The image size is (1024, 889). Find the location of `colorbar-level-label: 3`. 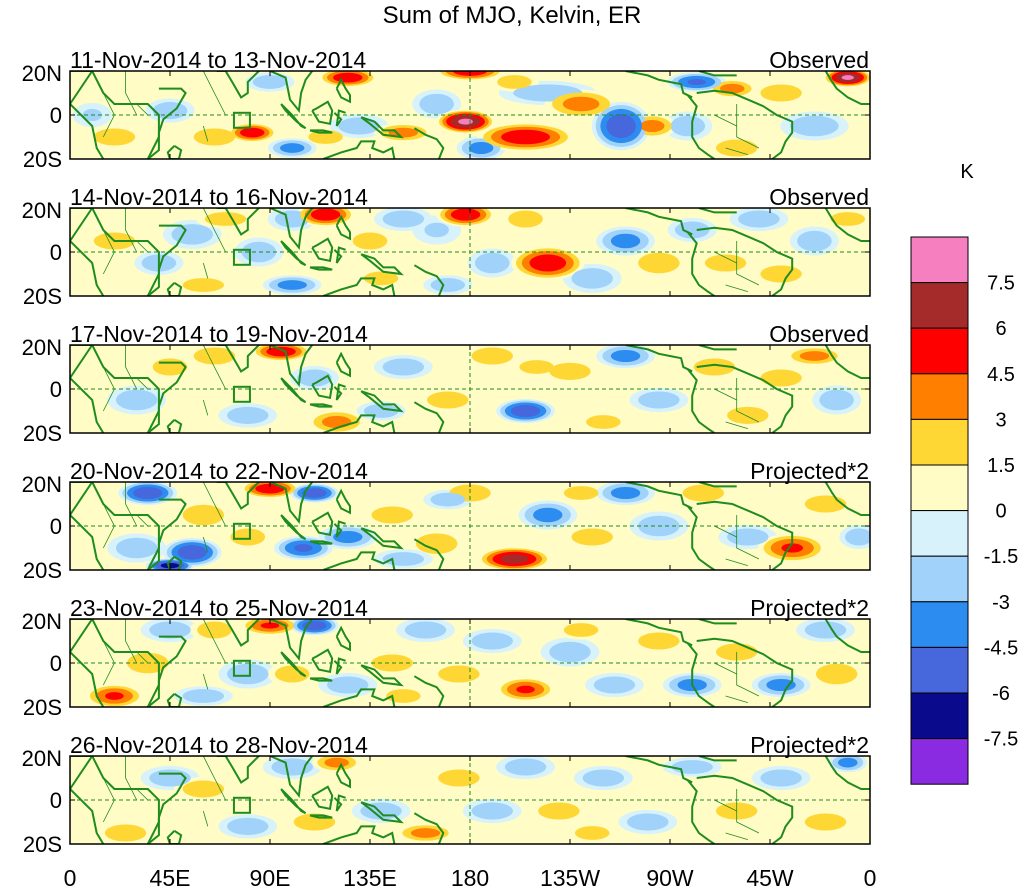

colorbar-level-label: 3 is located at coordinates (1000, 420).